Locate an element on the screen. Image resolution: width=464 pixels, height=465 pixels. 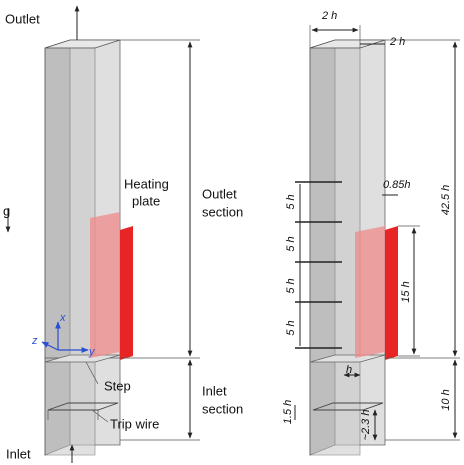
label: Step is located at coordinates (117, 385).